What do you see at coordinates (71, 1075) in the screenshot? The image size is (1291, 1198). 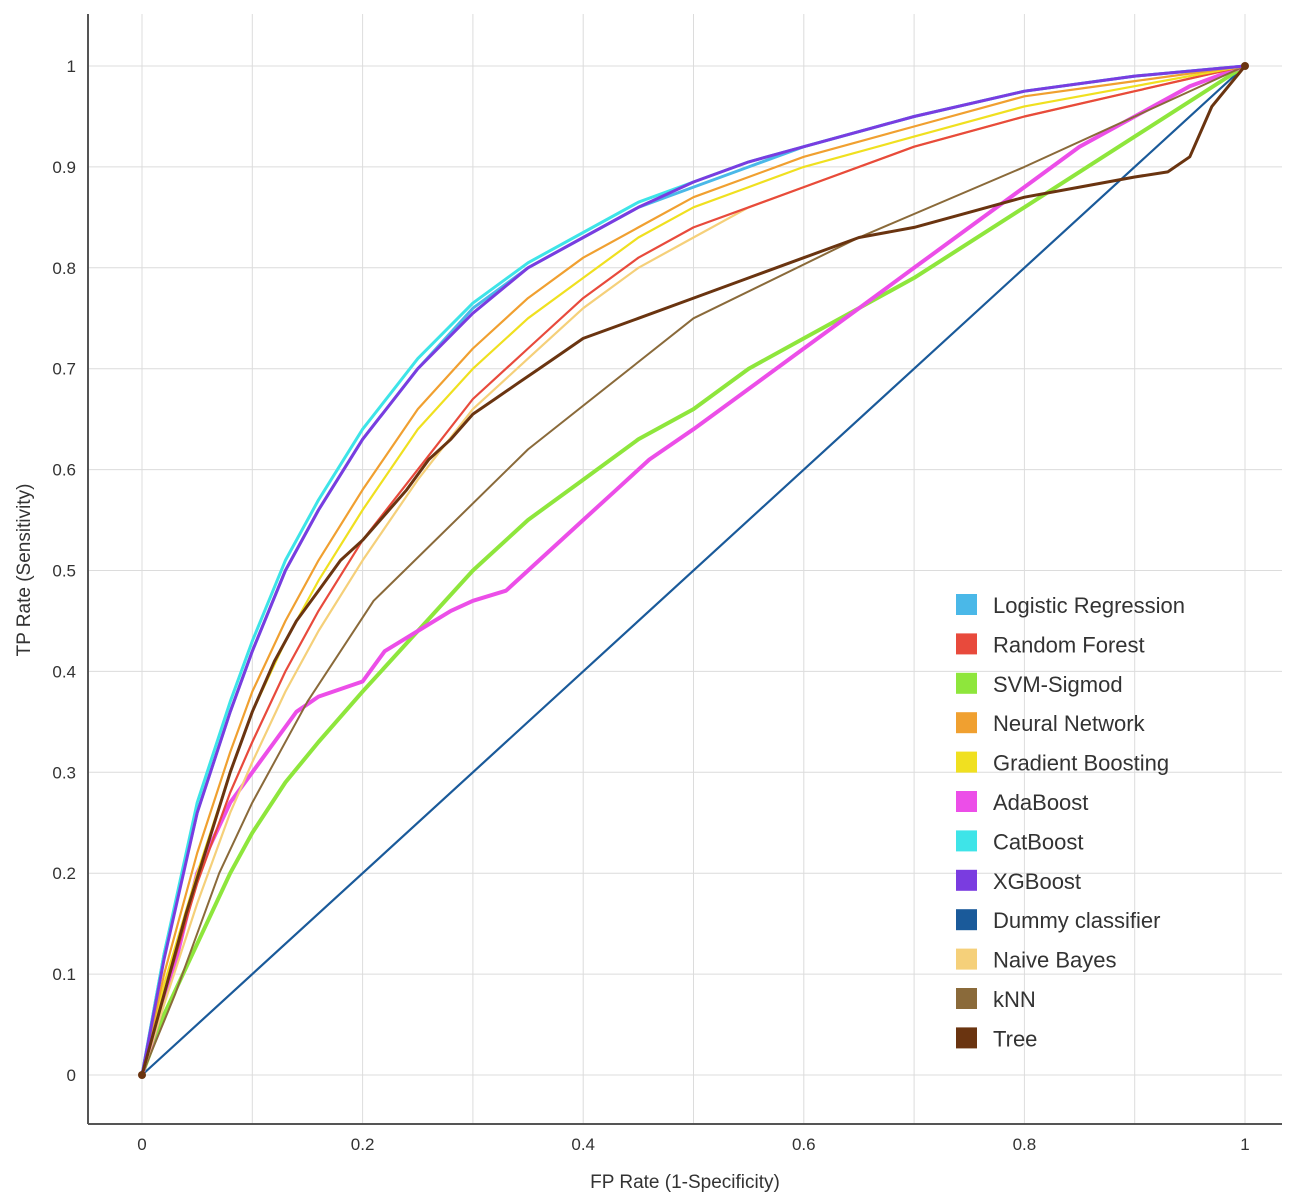 I see `y-tick-label: 0` at bounding box center [71, 1075].